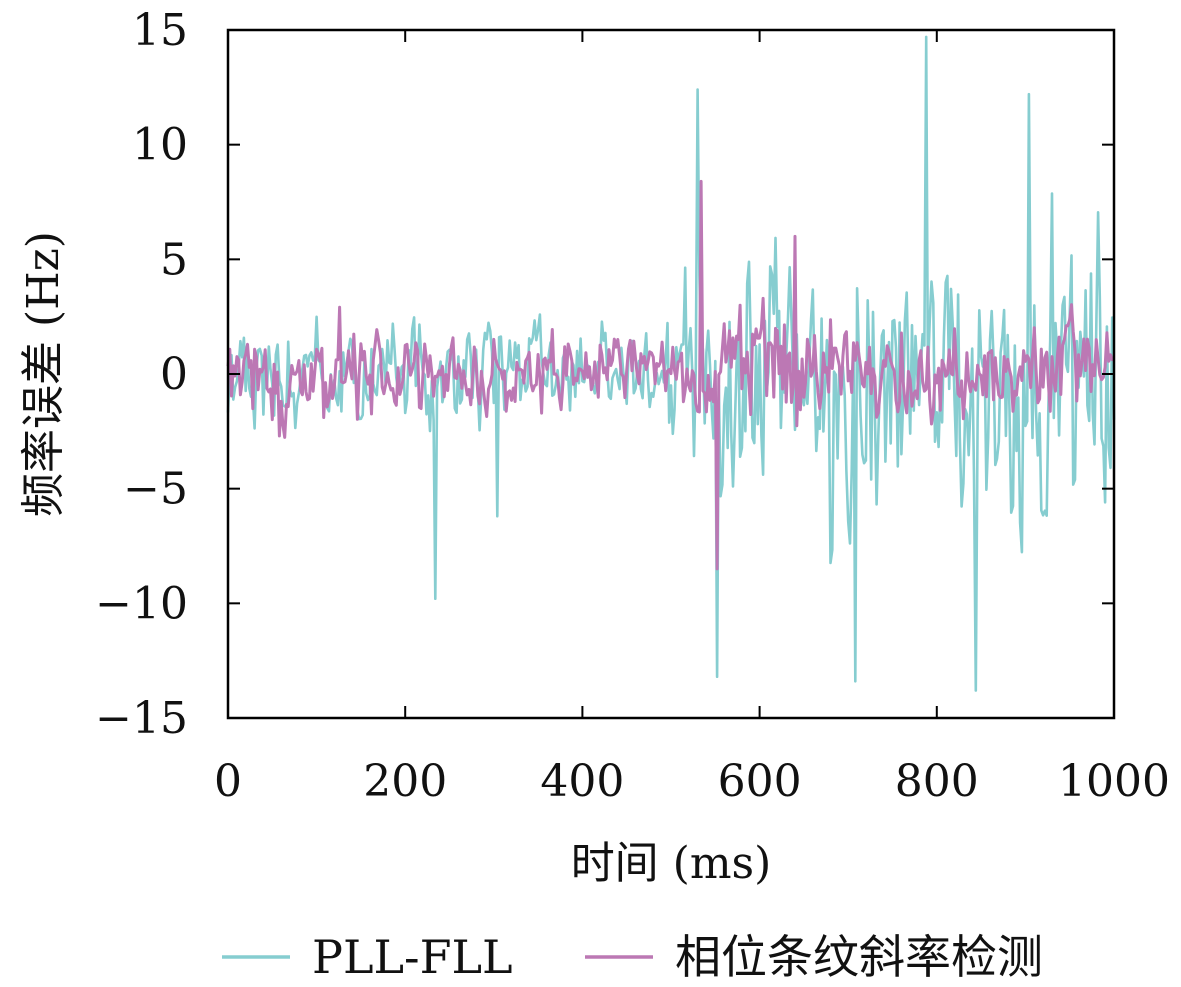 This screenshot has height=987, width=1181. I want to click on legend: PLL-FLL 相位条纹斜率检测, so click(632, 957).